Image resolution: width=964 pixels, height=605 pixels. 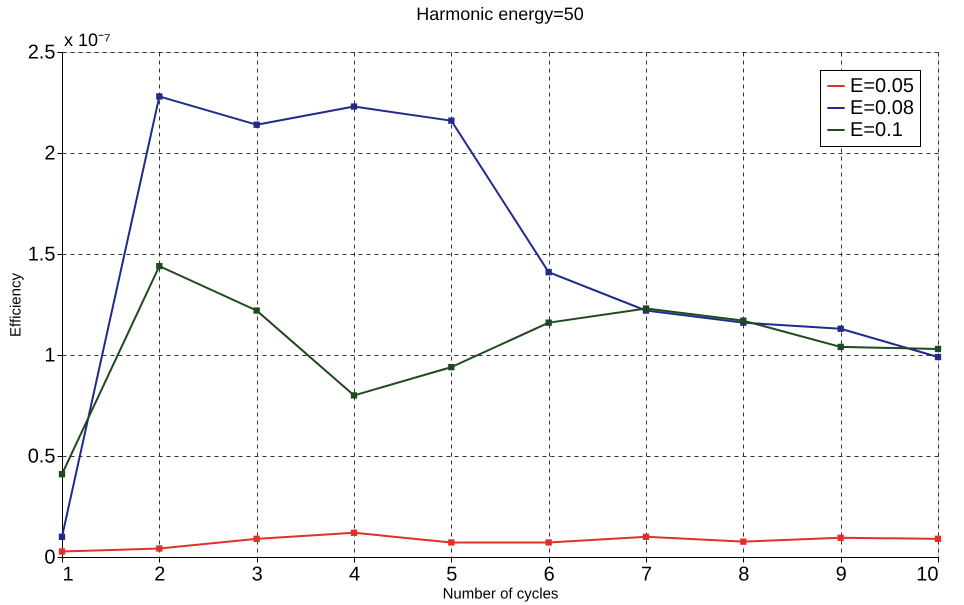 What do you see at coordinates (452, 575) in the screenshot?
I see `x-tick-label: 5` at bounding box center [452, 575].